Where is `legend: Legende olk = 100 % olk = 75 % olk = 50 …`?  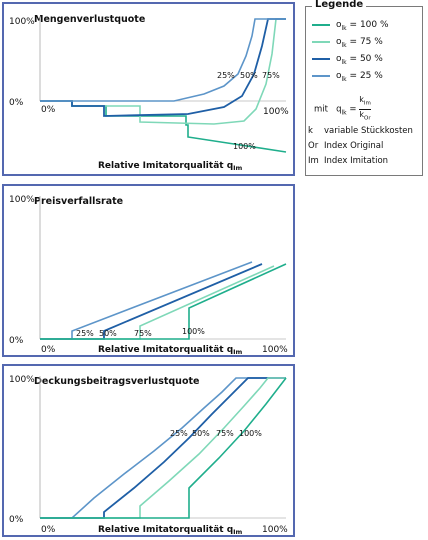
legend: Legende olk = 100 % olk = 75 % olk = 50 … is located at coordinates (364, 88).